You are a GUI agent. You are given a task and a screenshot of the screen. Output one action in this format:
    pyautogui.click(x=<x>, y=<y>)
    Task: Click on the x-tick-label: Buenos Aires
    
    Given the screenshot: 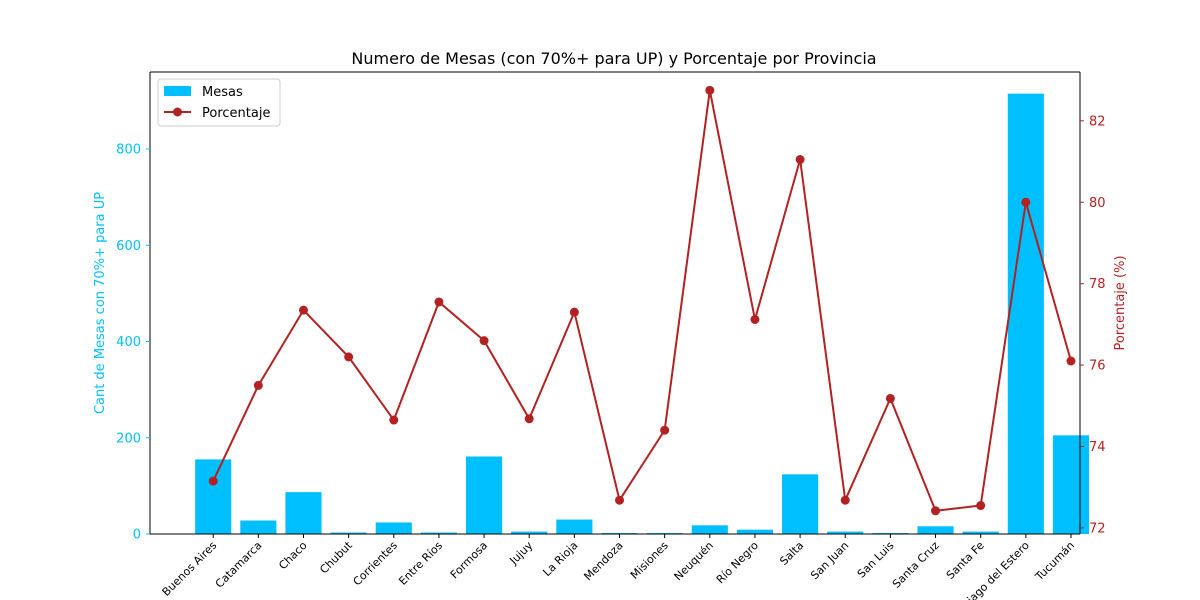 What is the action you would take?
    pyautogui.click(x=190, y=569)
    